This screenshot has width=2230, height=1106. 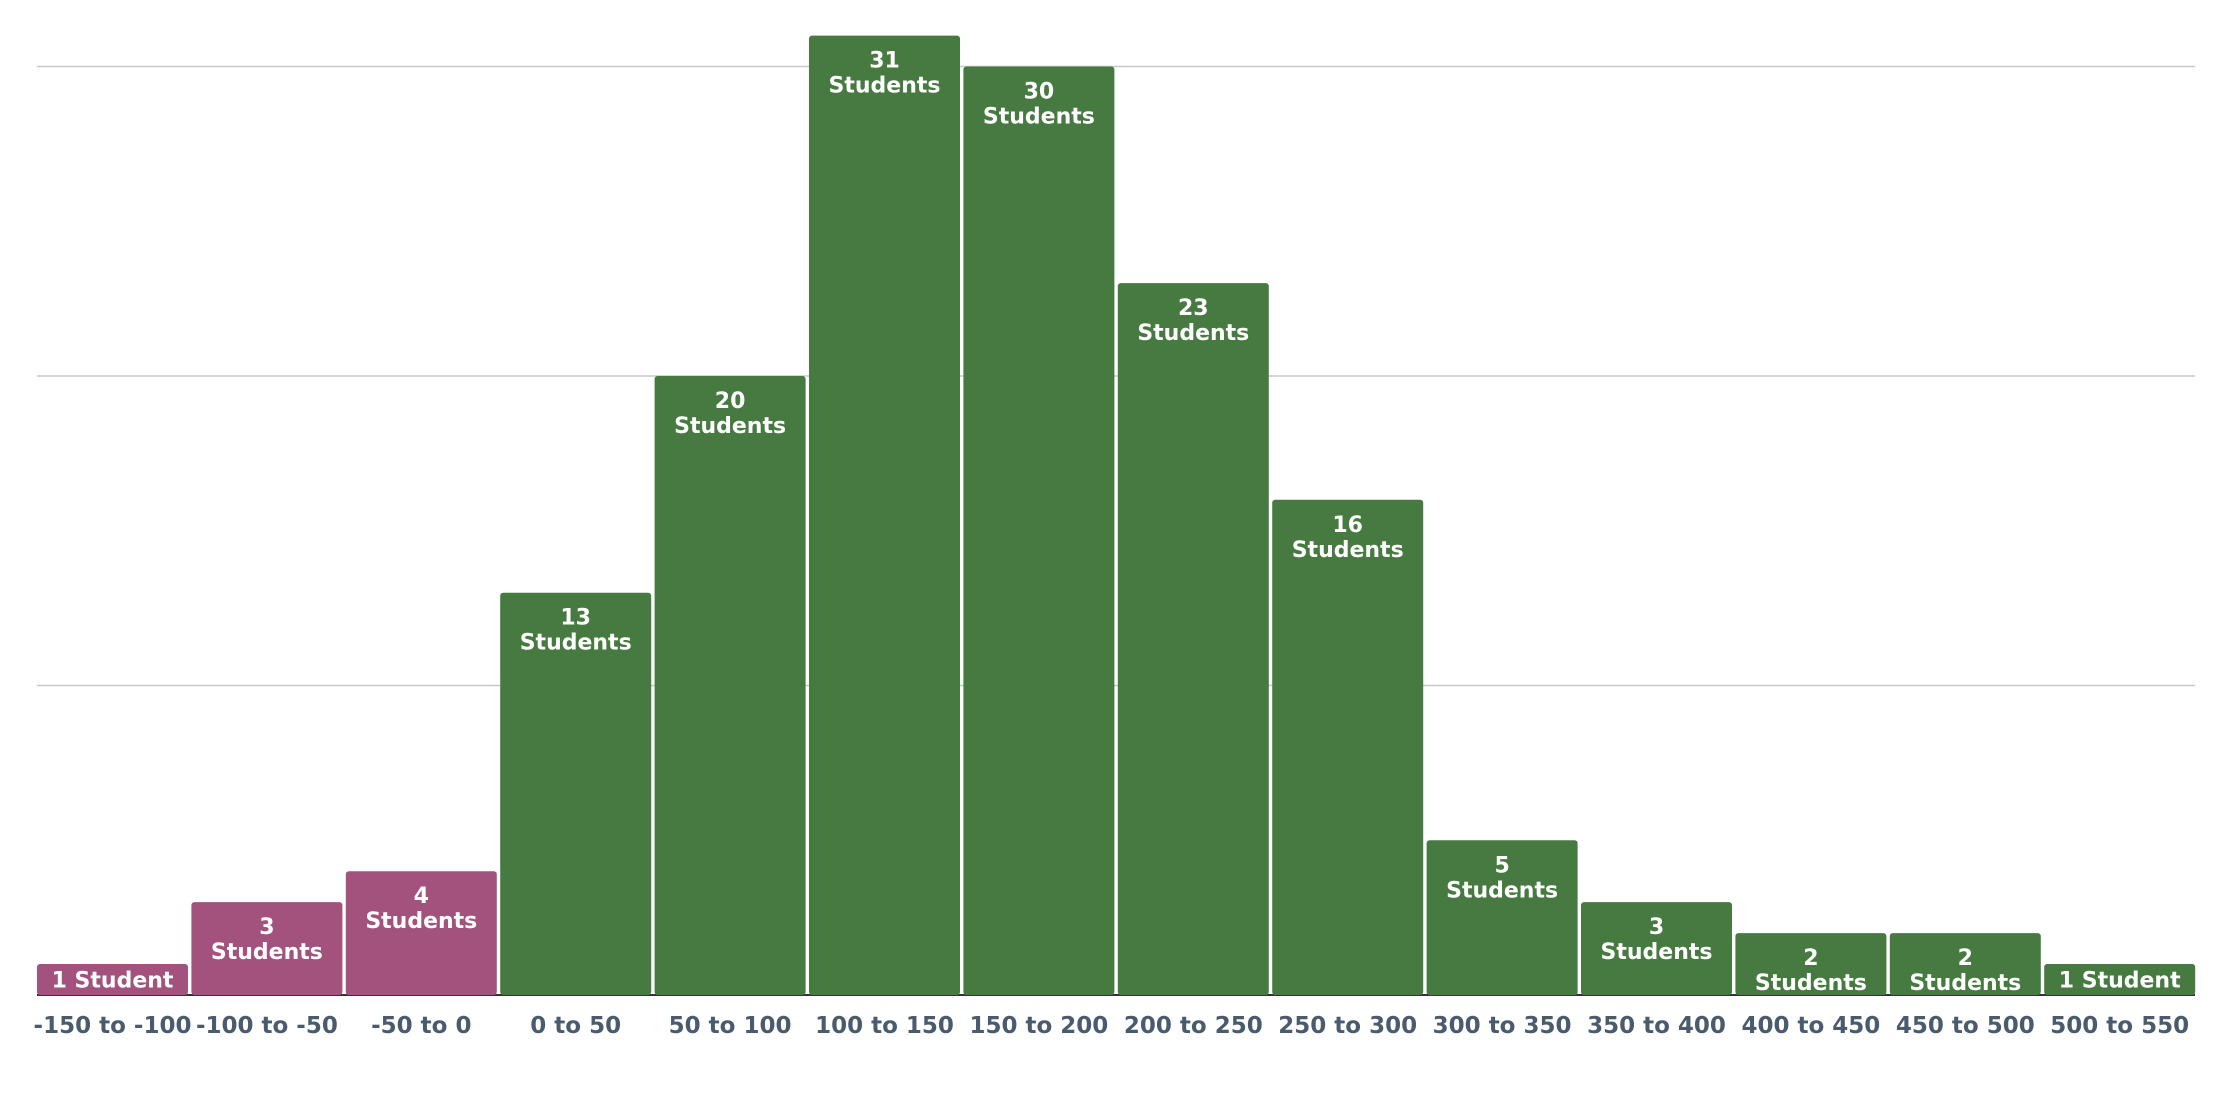 I want to click on bar-label-line-10-0: 3, so click(x=1656, y=927).